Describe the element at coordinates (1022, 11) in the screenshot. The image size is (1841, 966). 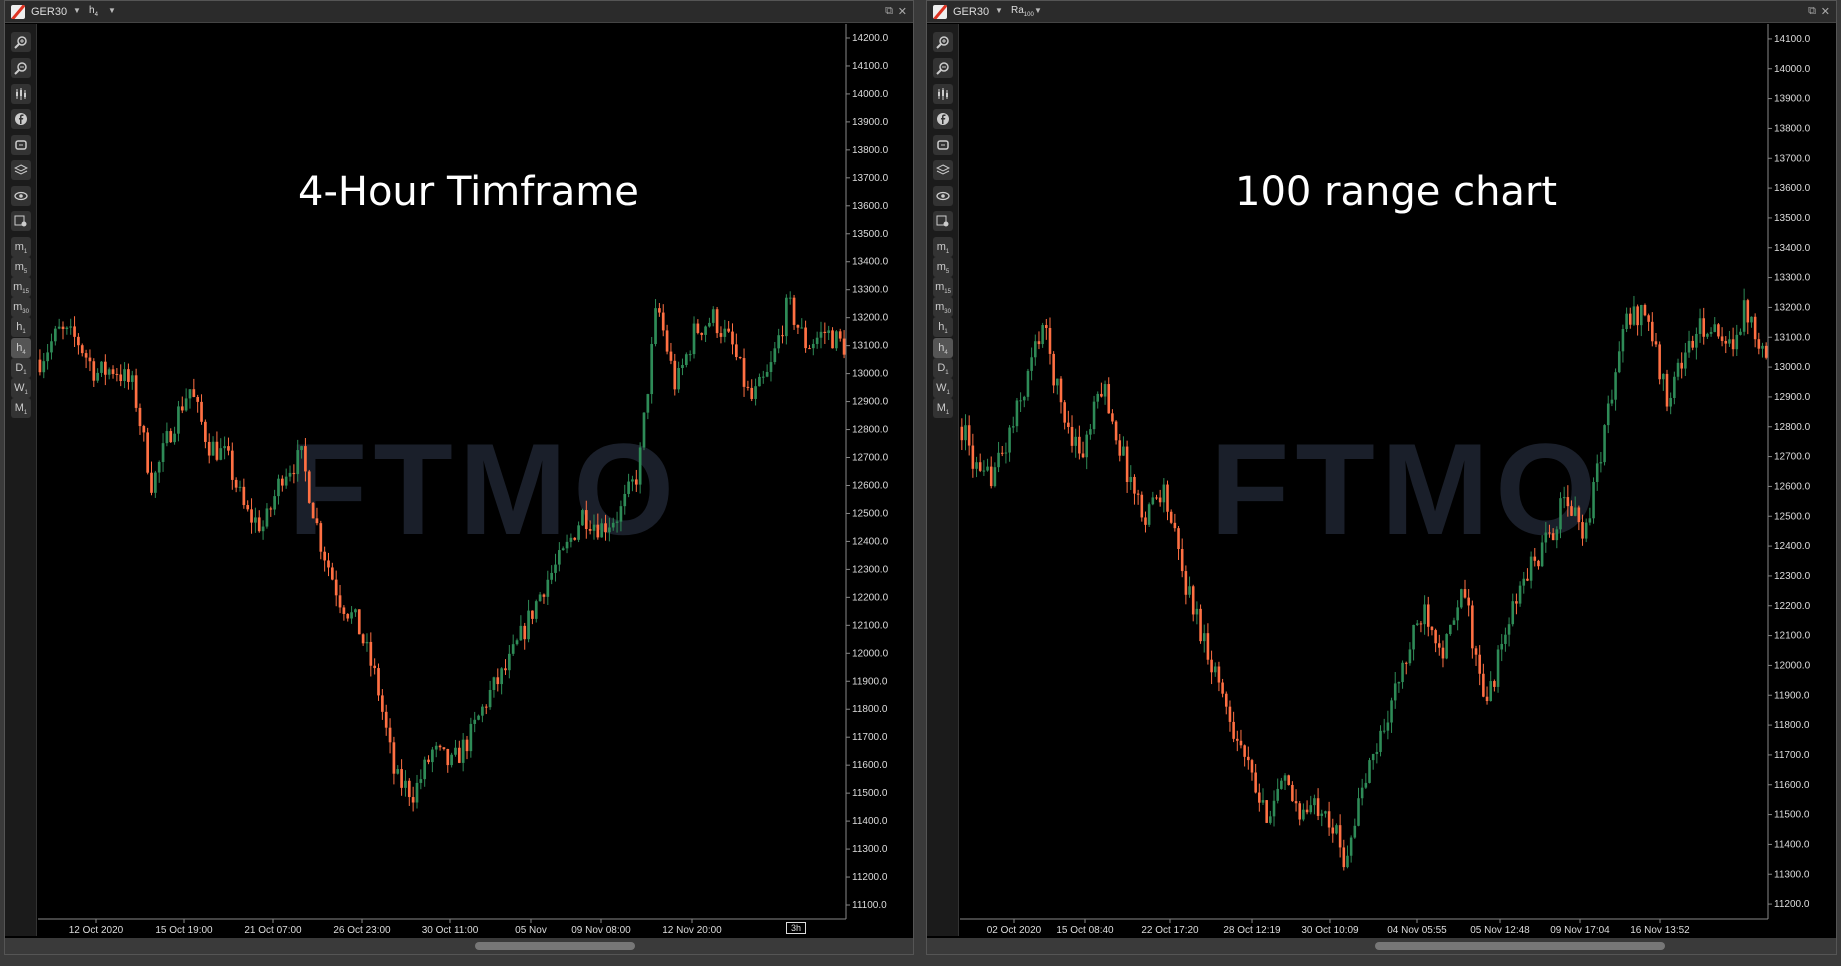
I see `timeframe-selector: Ra100` at that location.